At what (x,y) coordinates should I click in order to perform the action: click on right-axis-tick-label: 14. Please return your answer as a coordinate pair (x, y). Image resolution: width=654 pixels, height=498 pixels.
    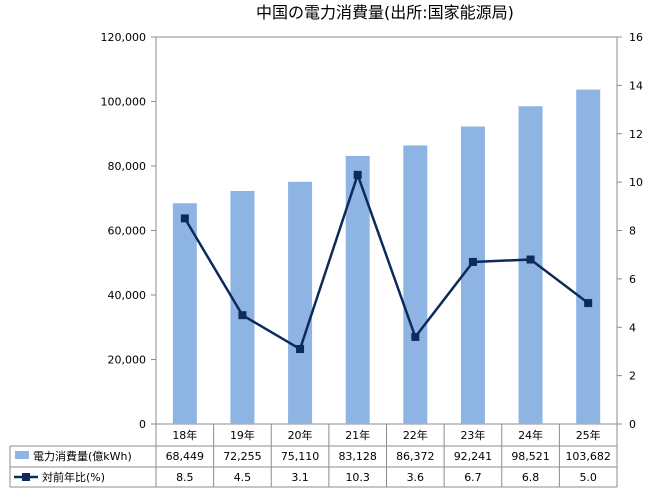
    Looking at the image, I should click on (636, 85).